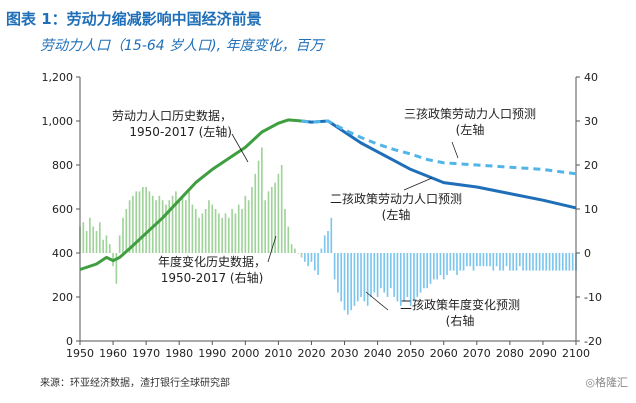 The height and width of the screenshot is (403, 636). What do you see at coordinates (591, 77) in the screenshot?
I see `right-tick-label: 40` at bounding box center [591, 77].